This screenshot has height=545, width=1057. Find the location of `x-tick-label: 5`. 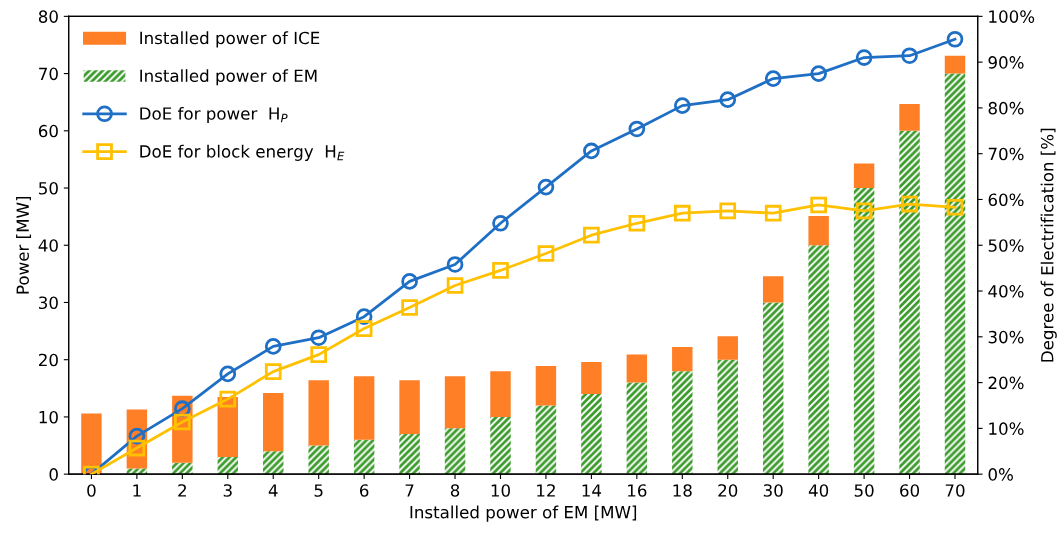

x-tick-label: 5 is located at coordinates (318, 490).